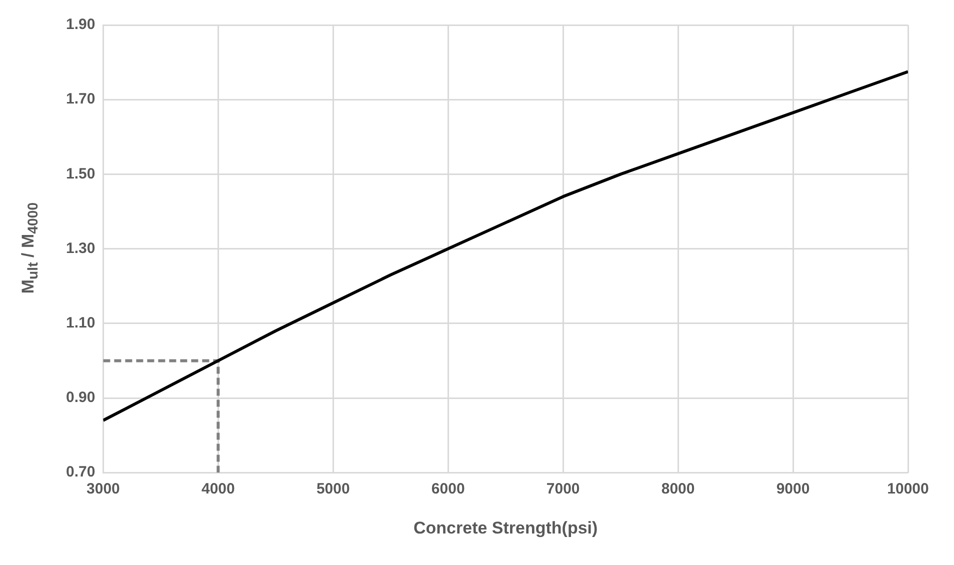  What do you see at coordinates (81, 25) in the screenshot?
I see `y-tick-label: 1.90` at bounding box center [81, 25].